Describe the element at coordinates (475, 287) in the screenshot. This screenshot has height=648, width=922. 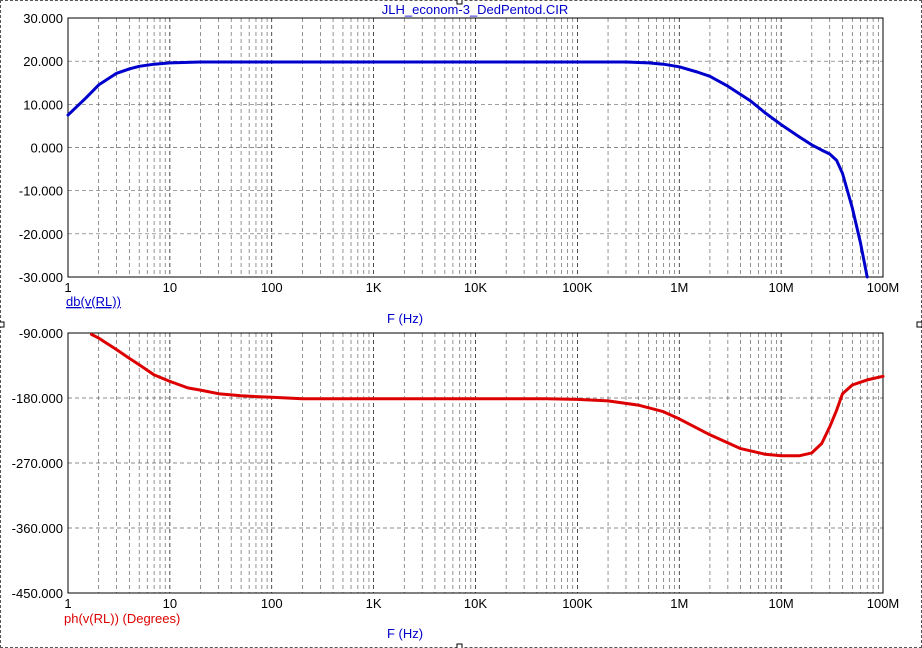
I see `magnitude-x-tick-label: 10K` at that location.